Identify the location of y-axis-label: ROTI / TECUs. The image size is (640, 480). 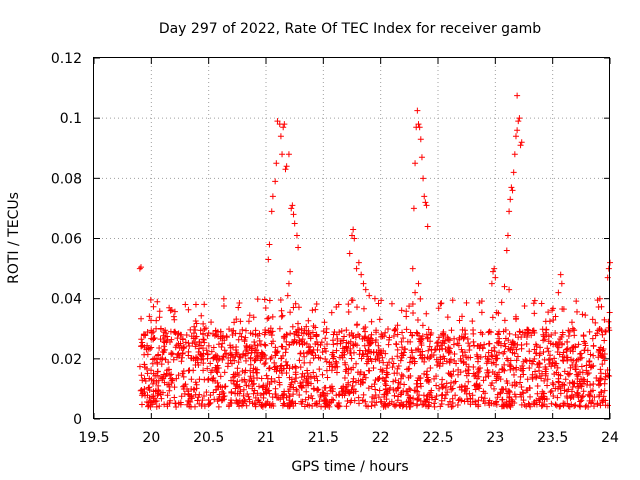
(14, 238).